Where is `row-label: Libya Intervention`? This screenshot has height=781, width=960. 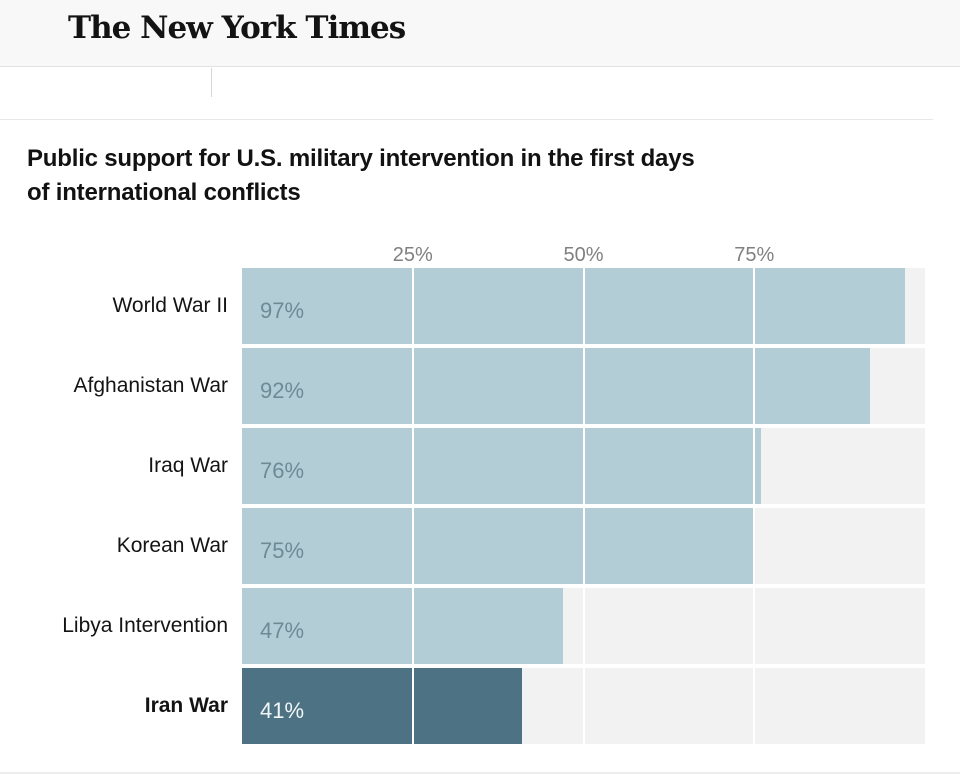
row-label: Libya Intervention is located at coordinates (145, 625).